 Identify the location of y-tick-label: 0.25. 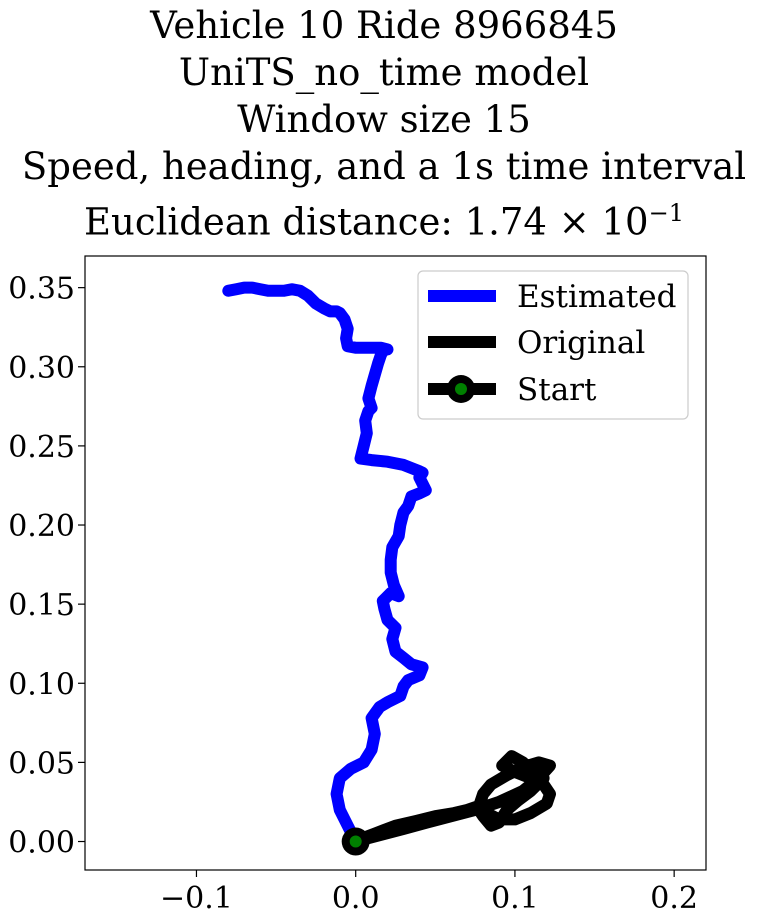
(41, 447).